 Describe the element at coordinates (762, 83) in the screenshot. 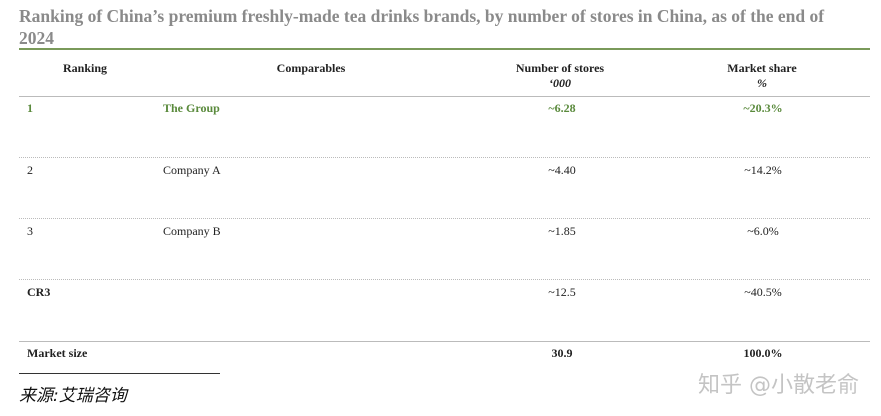

I see `column-unit: %` at that location.